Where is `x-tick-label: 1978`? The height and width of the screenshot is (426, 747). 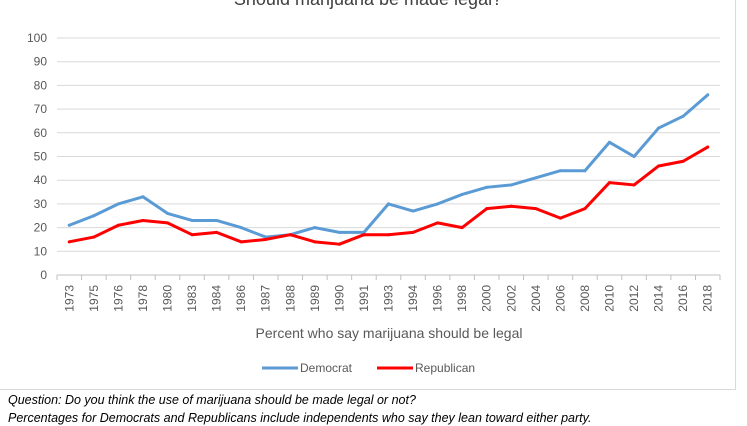
x-tick-label: 1978 is located at coordinates (143, 298).